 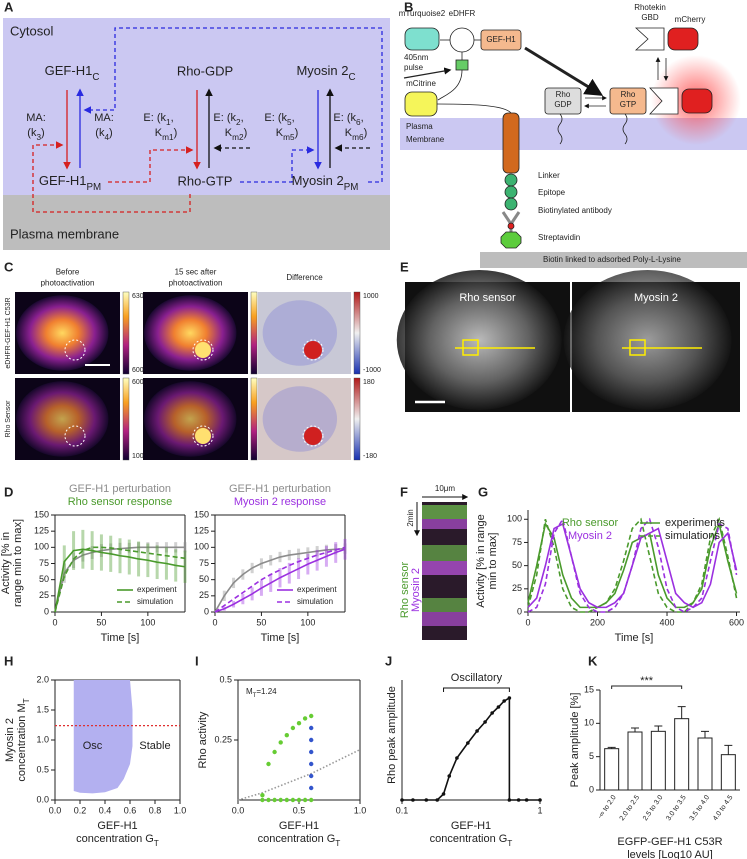 What do you see at coordinates (41, 547) in the screenshot?
I see `y-tick-label: 100` at bounding box center [41, 547].